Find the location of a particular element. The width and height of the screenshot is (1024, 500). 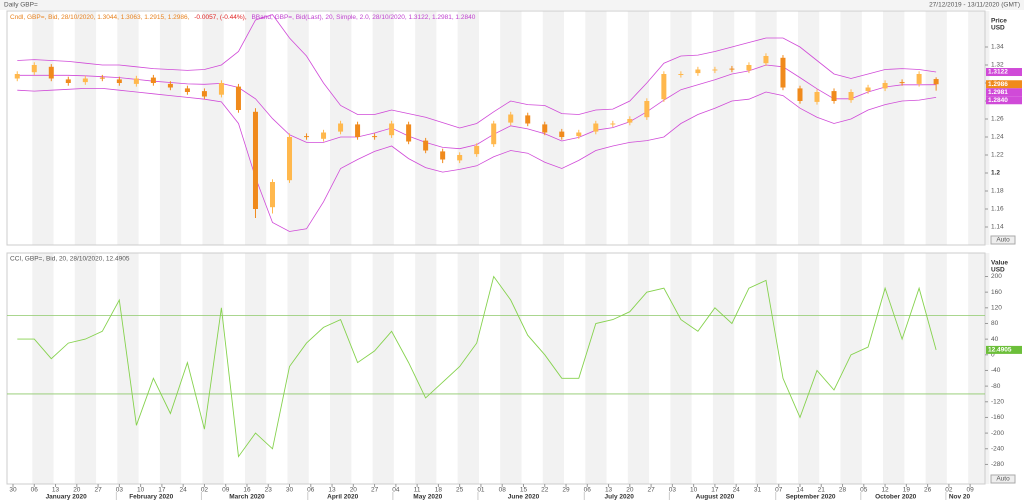

y-tick-label: 160 is located at coordinates (996, 292).